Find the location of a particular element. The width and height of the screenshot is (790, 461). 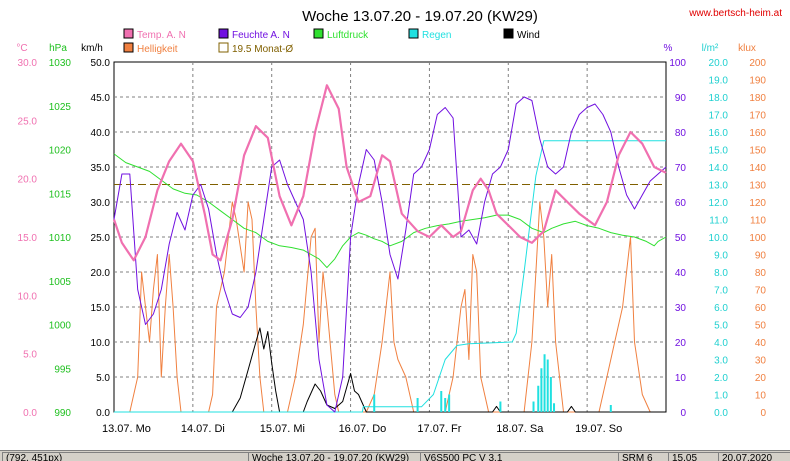

tick-label-hum: 50 is located at coordinates (681, 238).